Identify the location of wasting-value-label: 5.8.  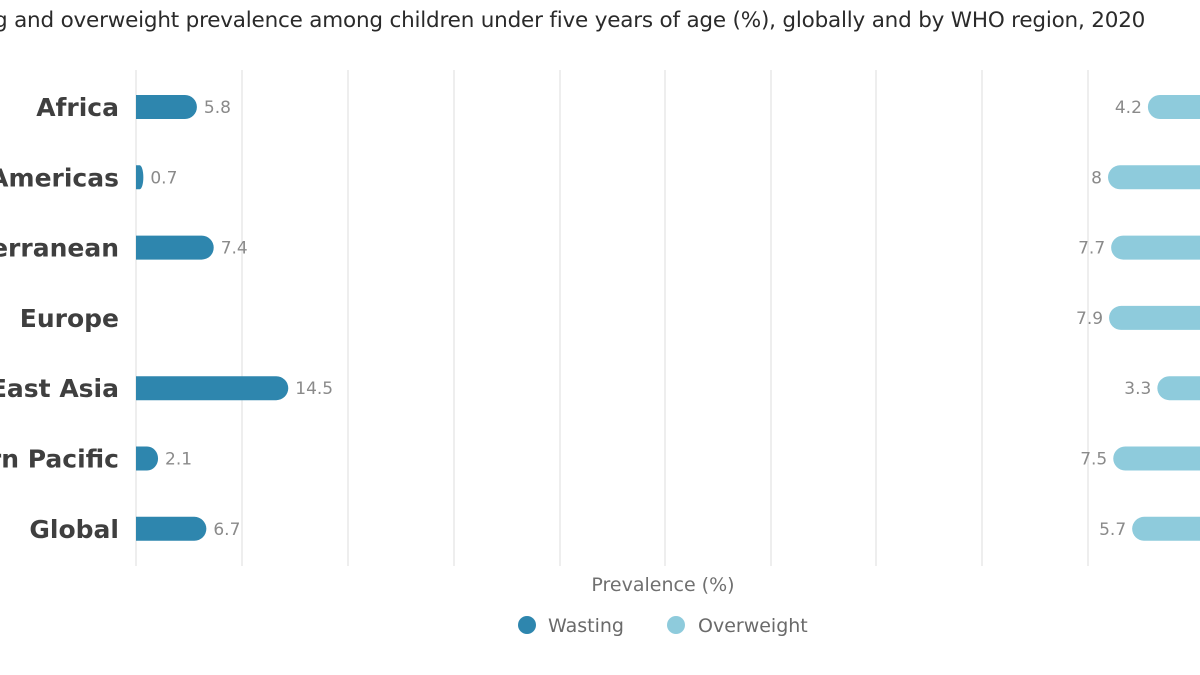
(217, 108).